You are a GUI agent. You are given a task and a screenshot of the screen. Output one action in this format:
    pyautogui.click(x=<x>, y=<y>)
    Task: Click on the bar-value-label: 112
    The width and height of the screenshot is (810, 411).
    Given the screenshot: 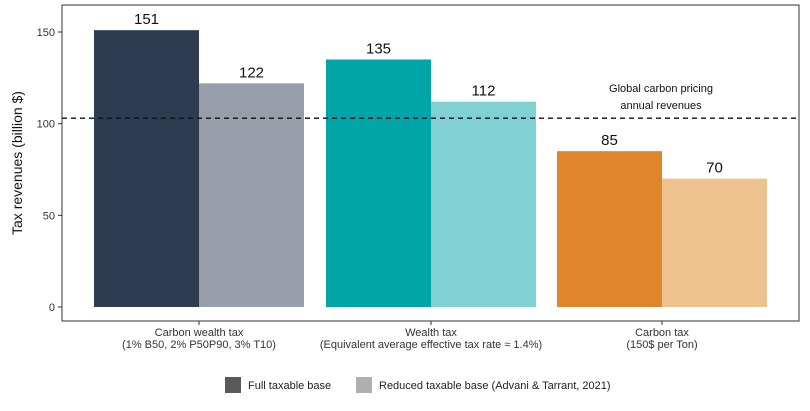 What is the action you would take?
    pyautogui.click(x=484, y=91)
    